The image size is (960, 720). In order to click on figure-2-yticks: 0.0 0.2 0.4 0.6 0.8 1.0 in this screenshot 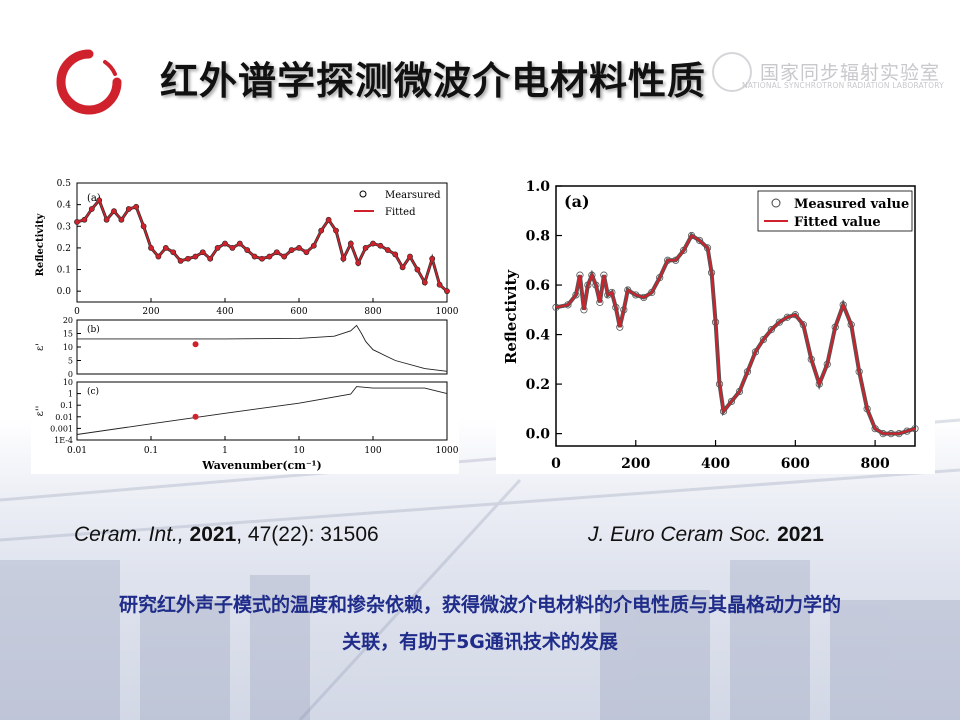, I will do `click(544, 311)`.